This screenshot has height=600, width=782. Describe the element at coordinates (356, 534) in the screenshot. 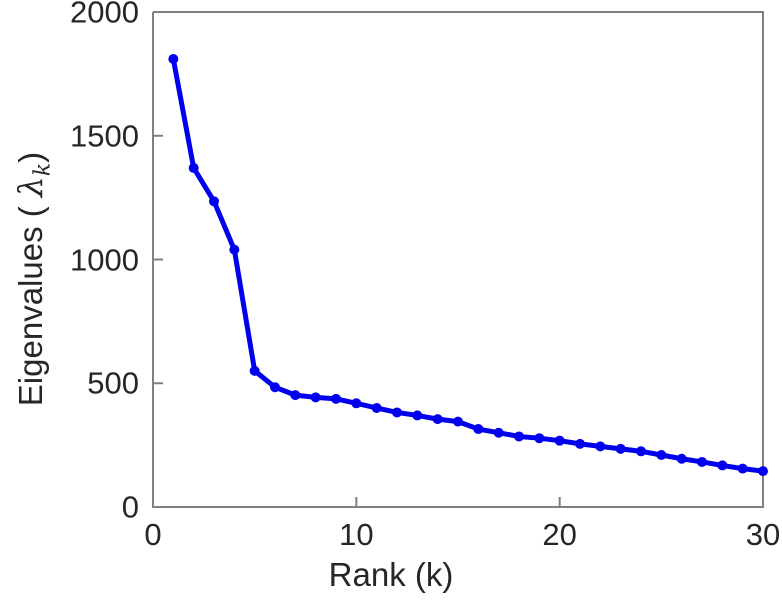

I see `x-tick-label: 10` at that location.